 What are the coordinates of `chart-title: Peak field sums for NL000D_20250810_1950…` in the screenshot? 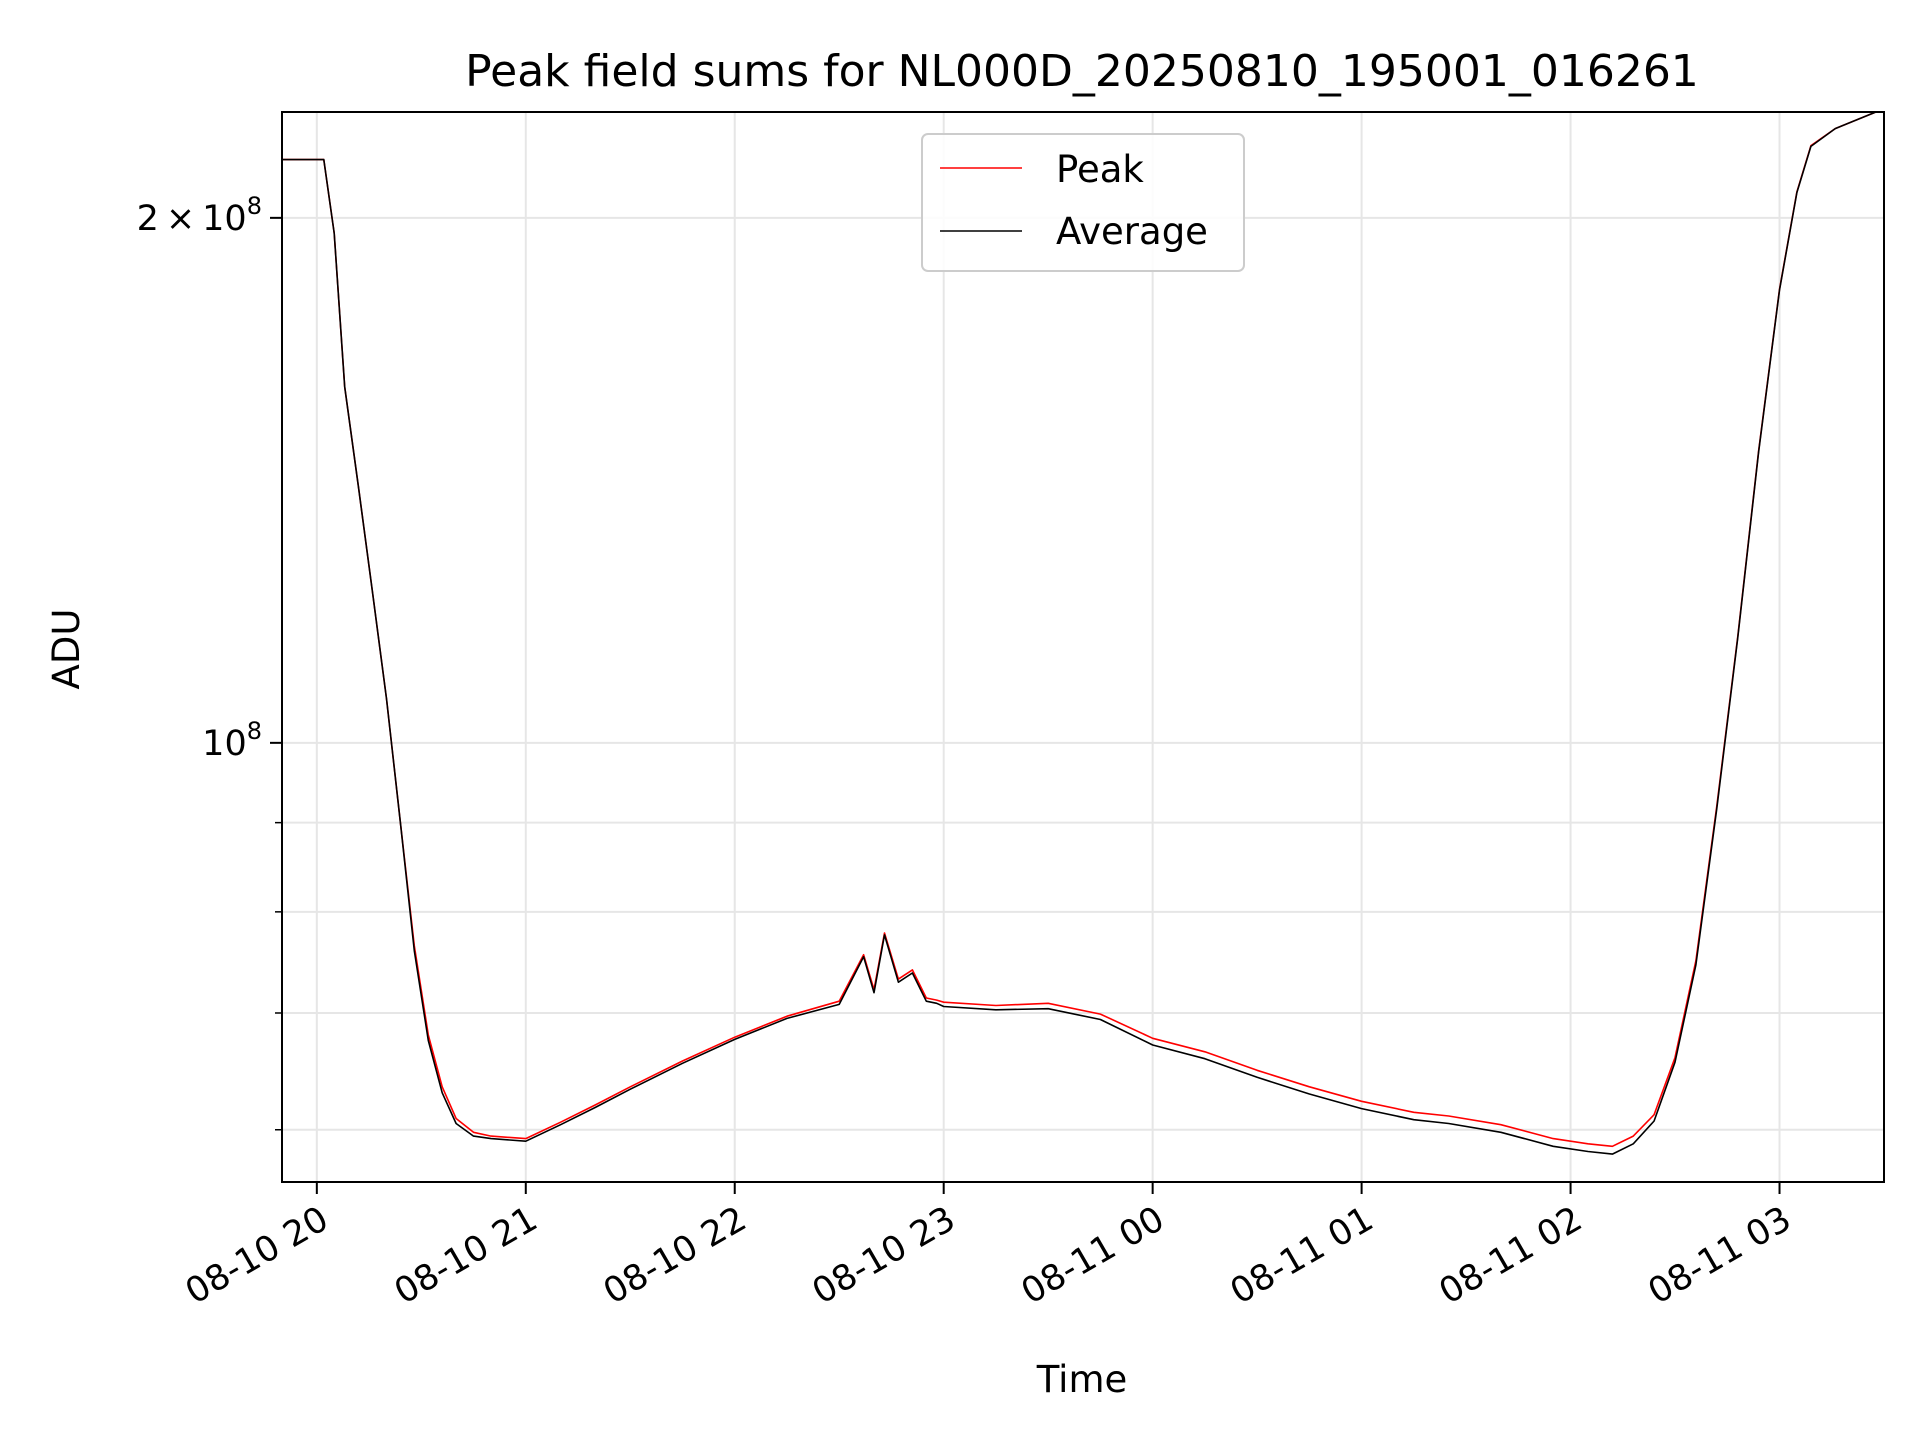 It's located at (1082, 71).